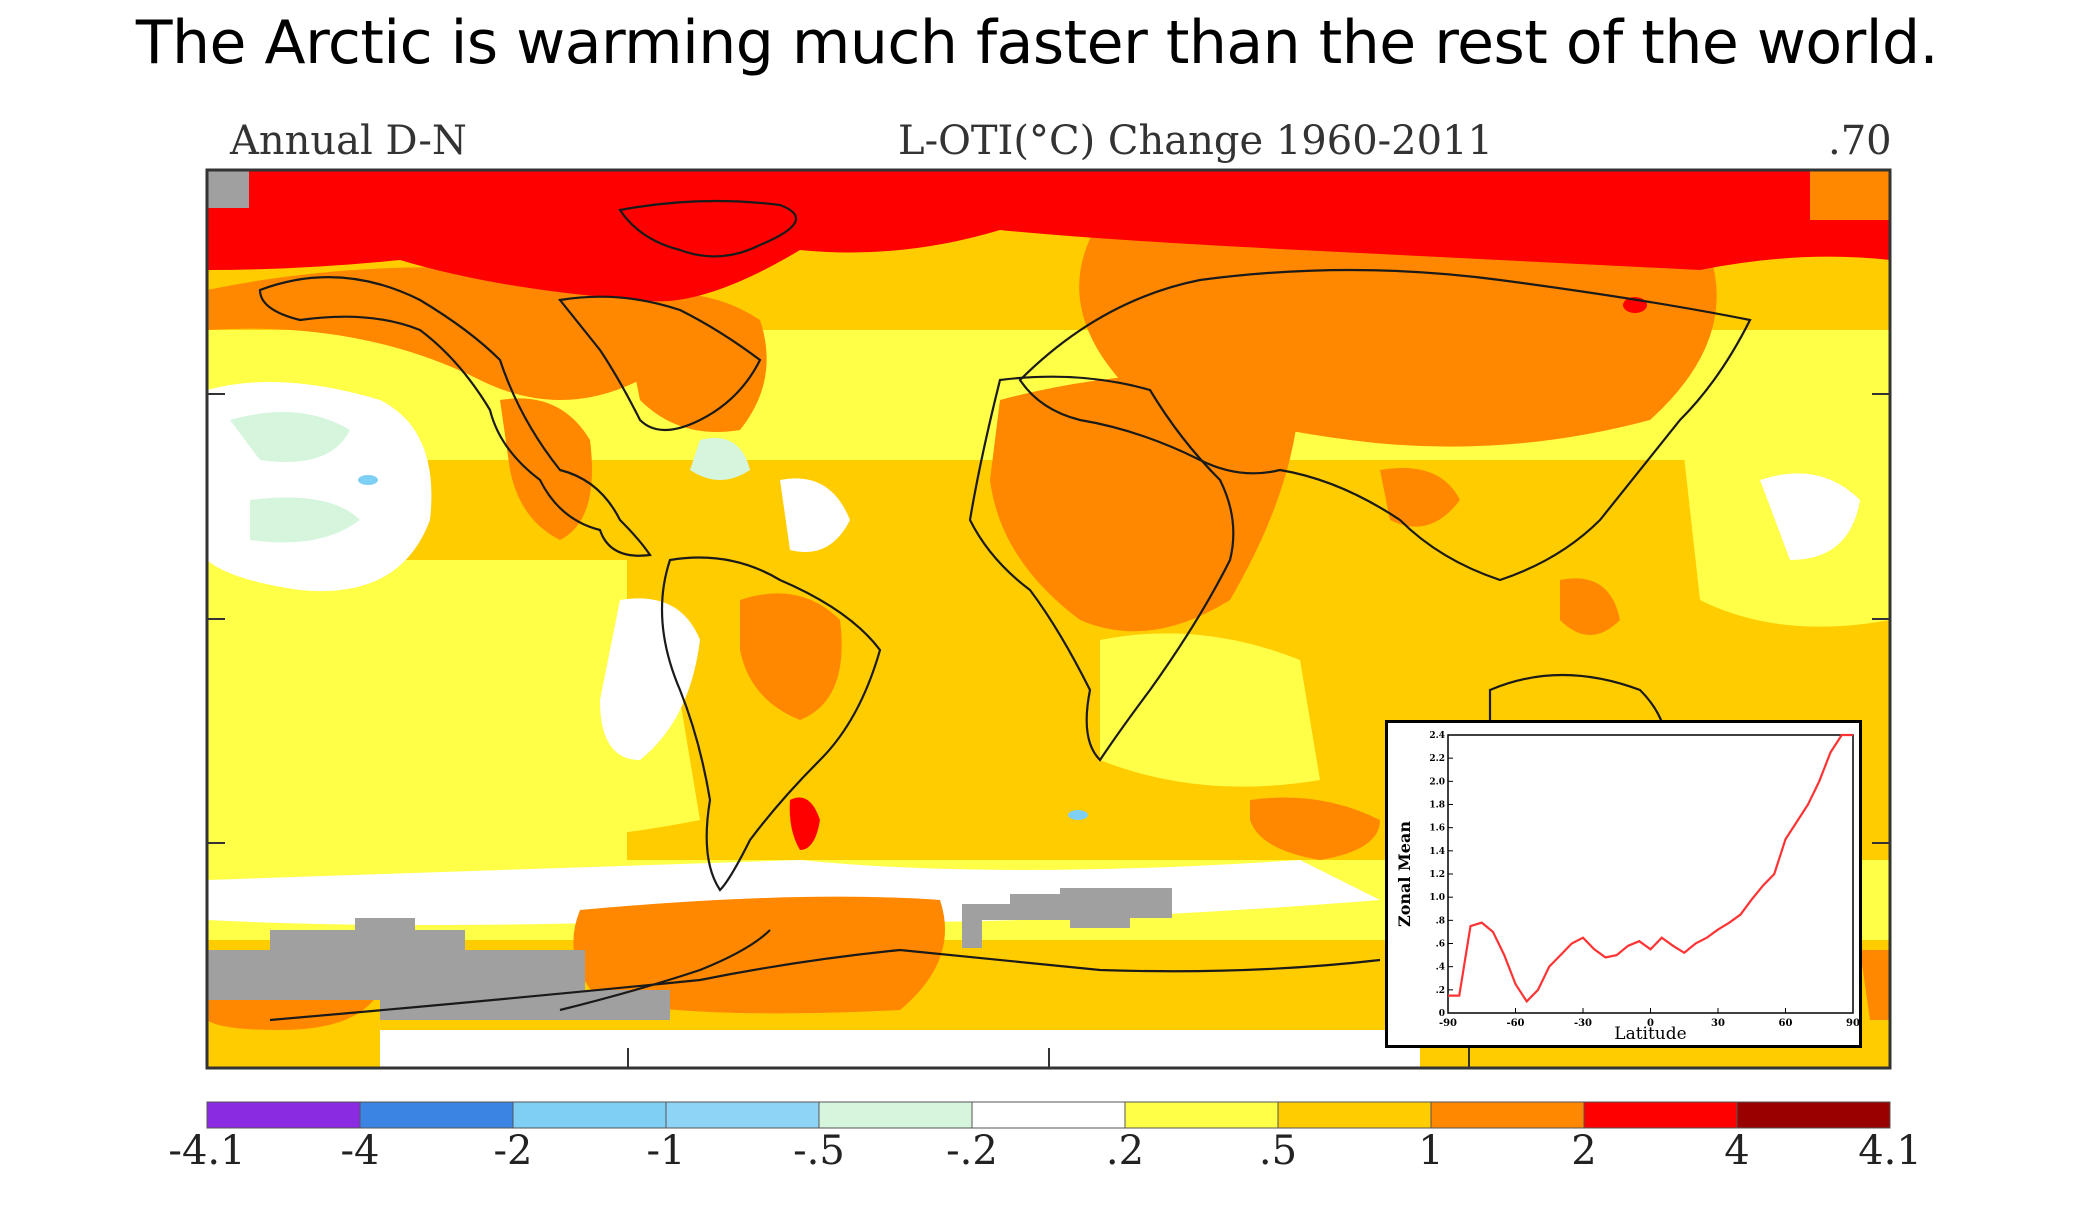  Describe the element at coordinates (819, 1151) in the screenshot. I see `legend-tick-label: -.5` at that location.